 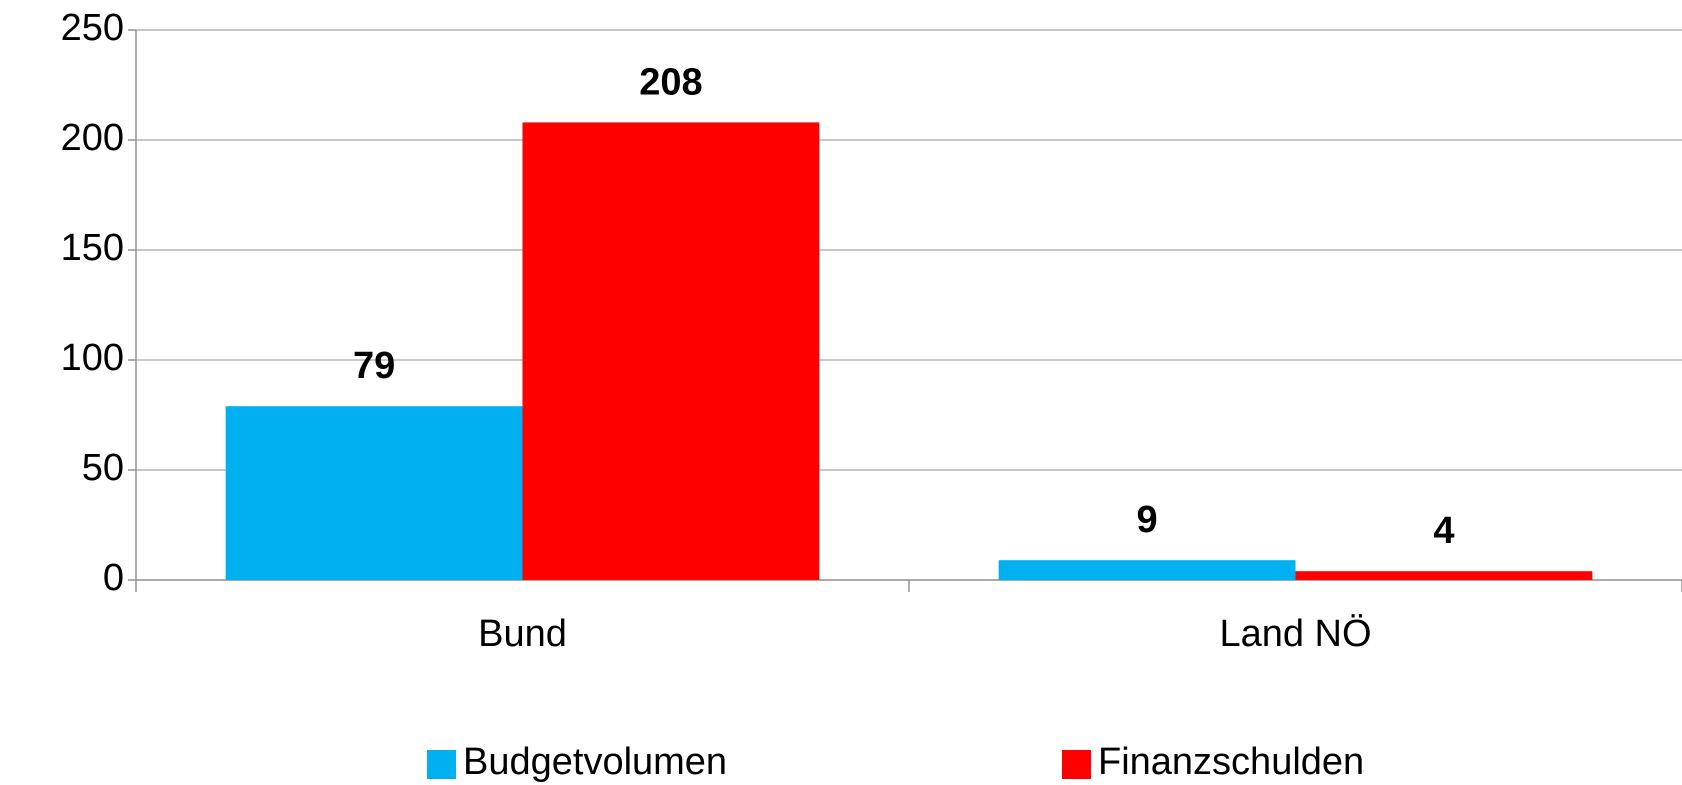 What do you see at coordinates (92, 28) in the screenshot?
I see `y-tick-label: 250` at bounding box center [92, 28].